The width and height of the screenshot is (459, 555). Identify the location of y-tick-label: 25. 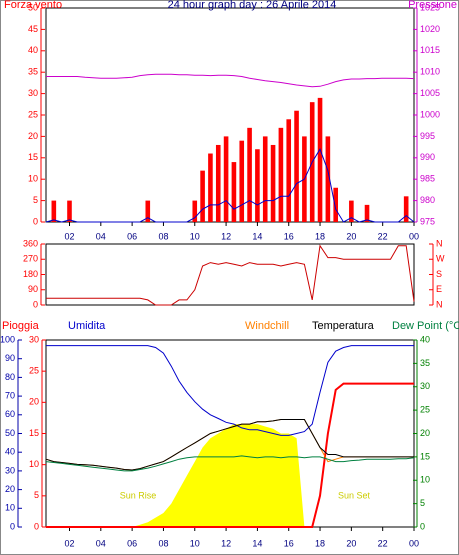
(33, 114).